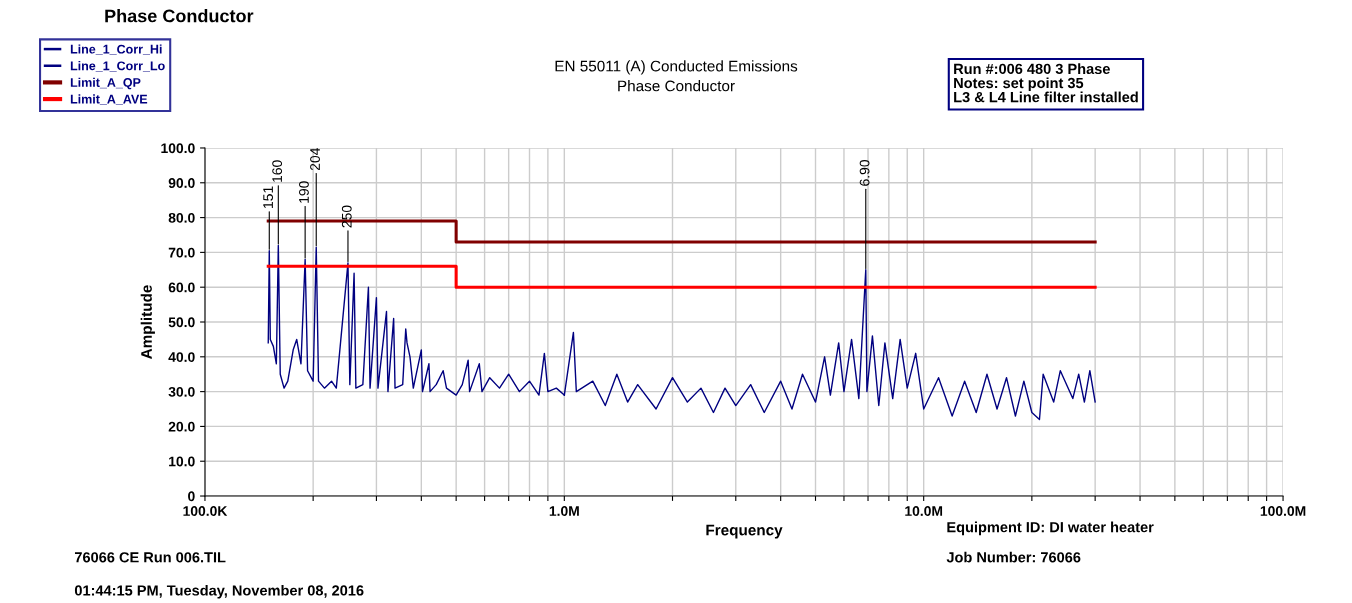  What do you see at coordinates (304, 192) in the screenshot?
I see `annotation: 190` at bounding box center [304, 192].